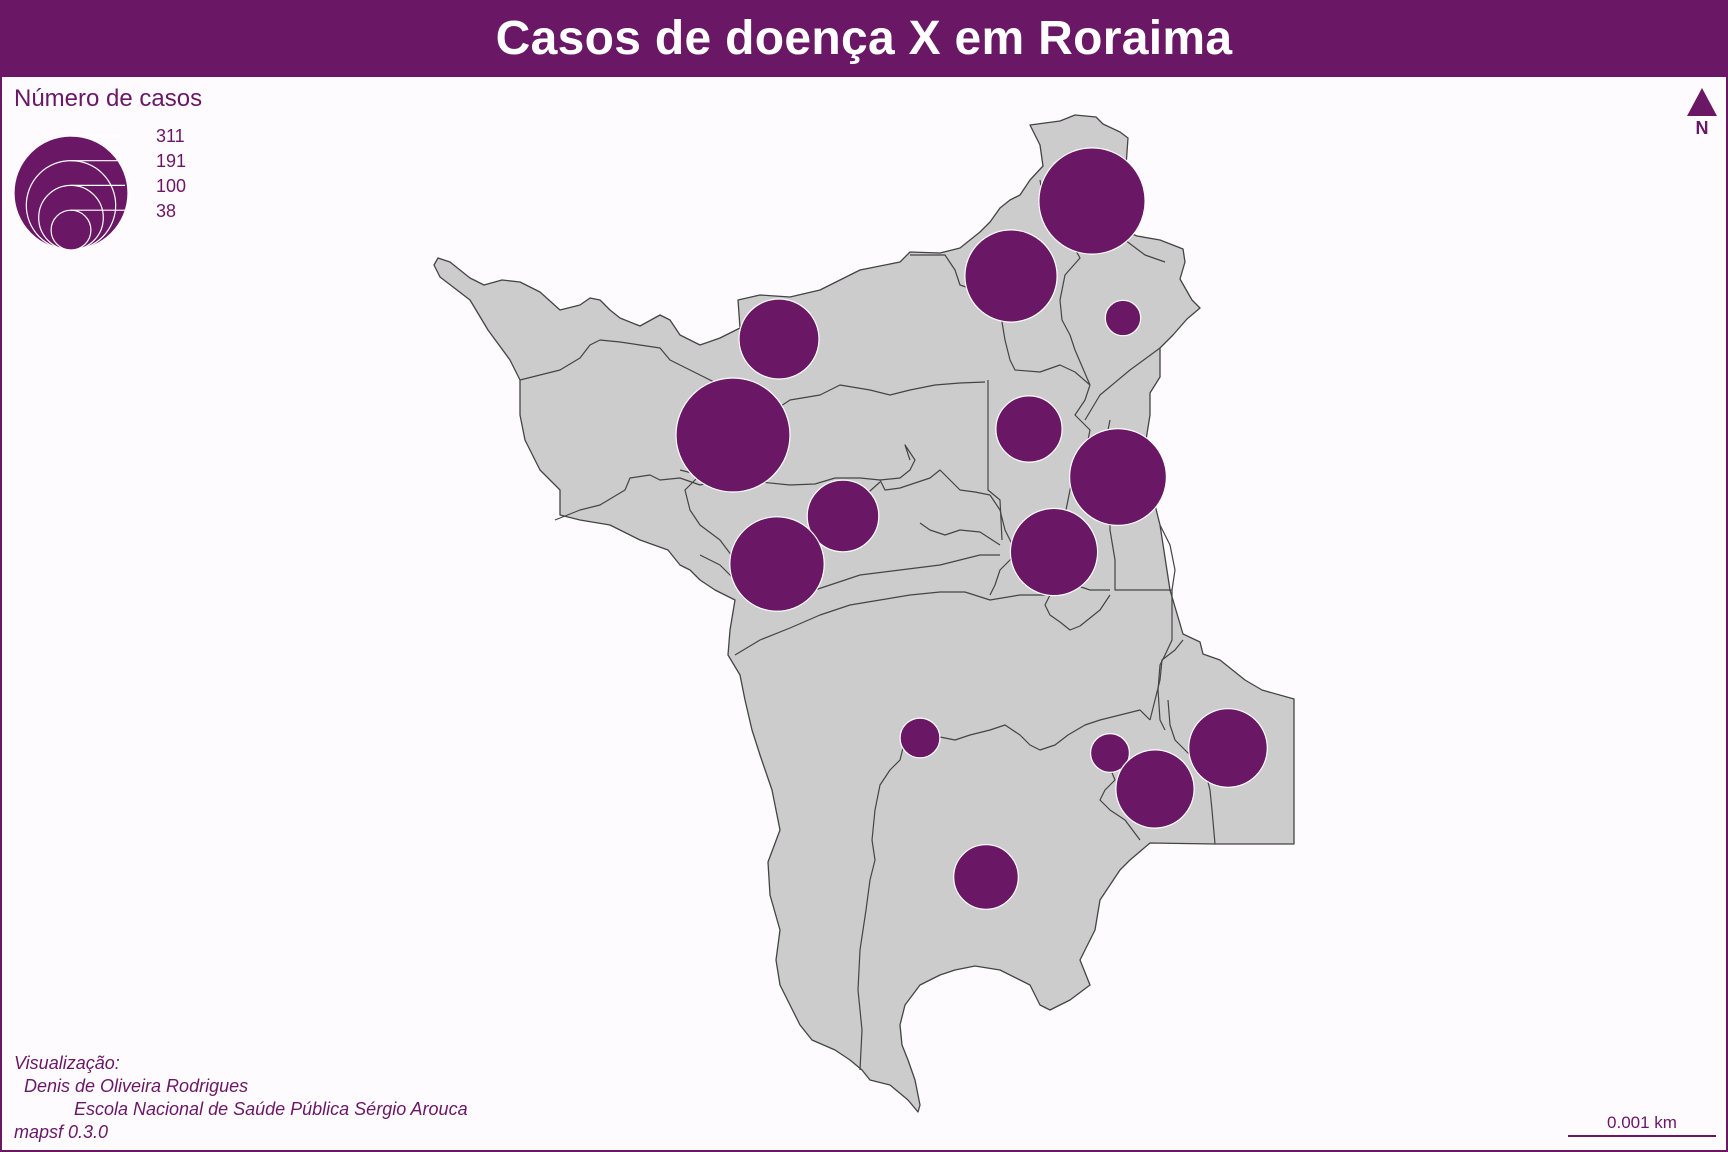  I want to click on legend-circle, so click(71, 230).